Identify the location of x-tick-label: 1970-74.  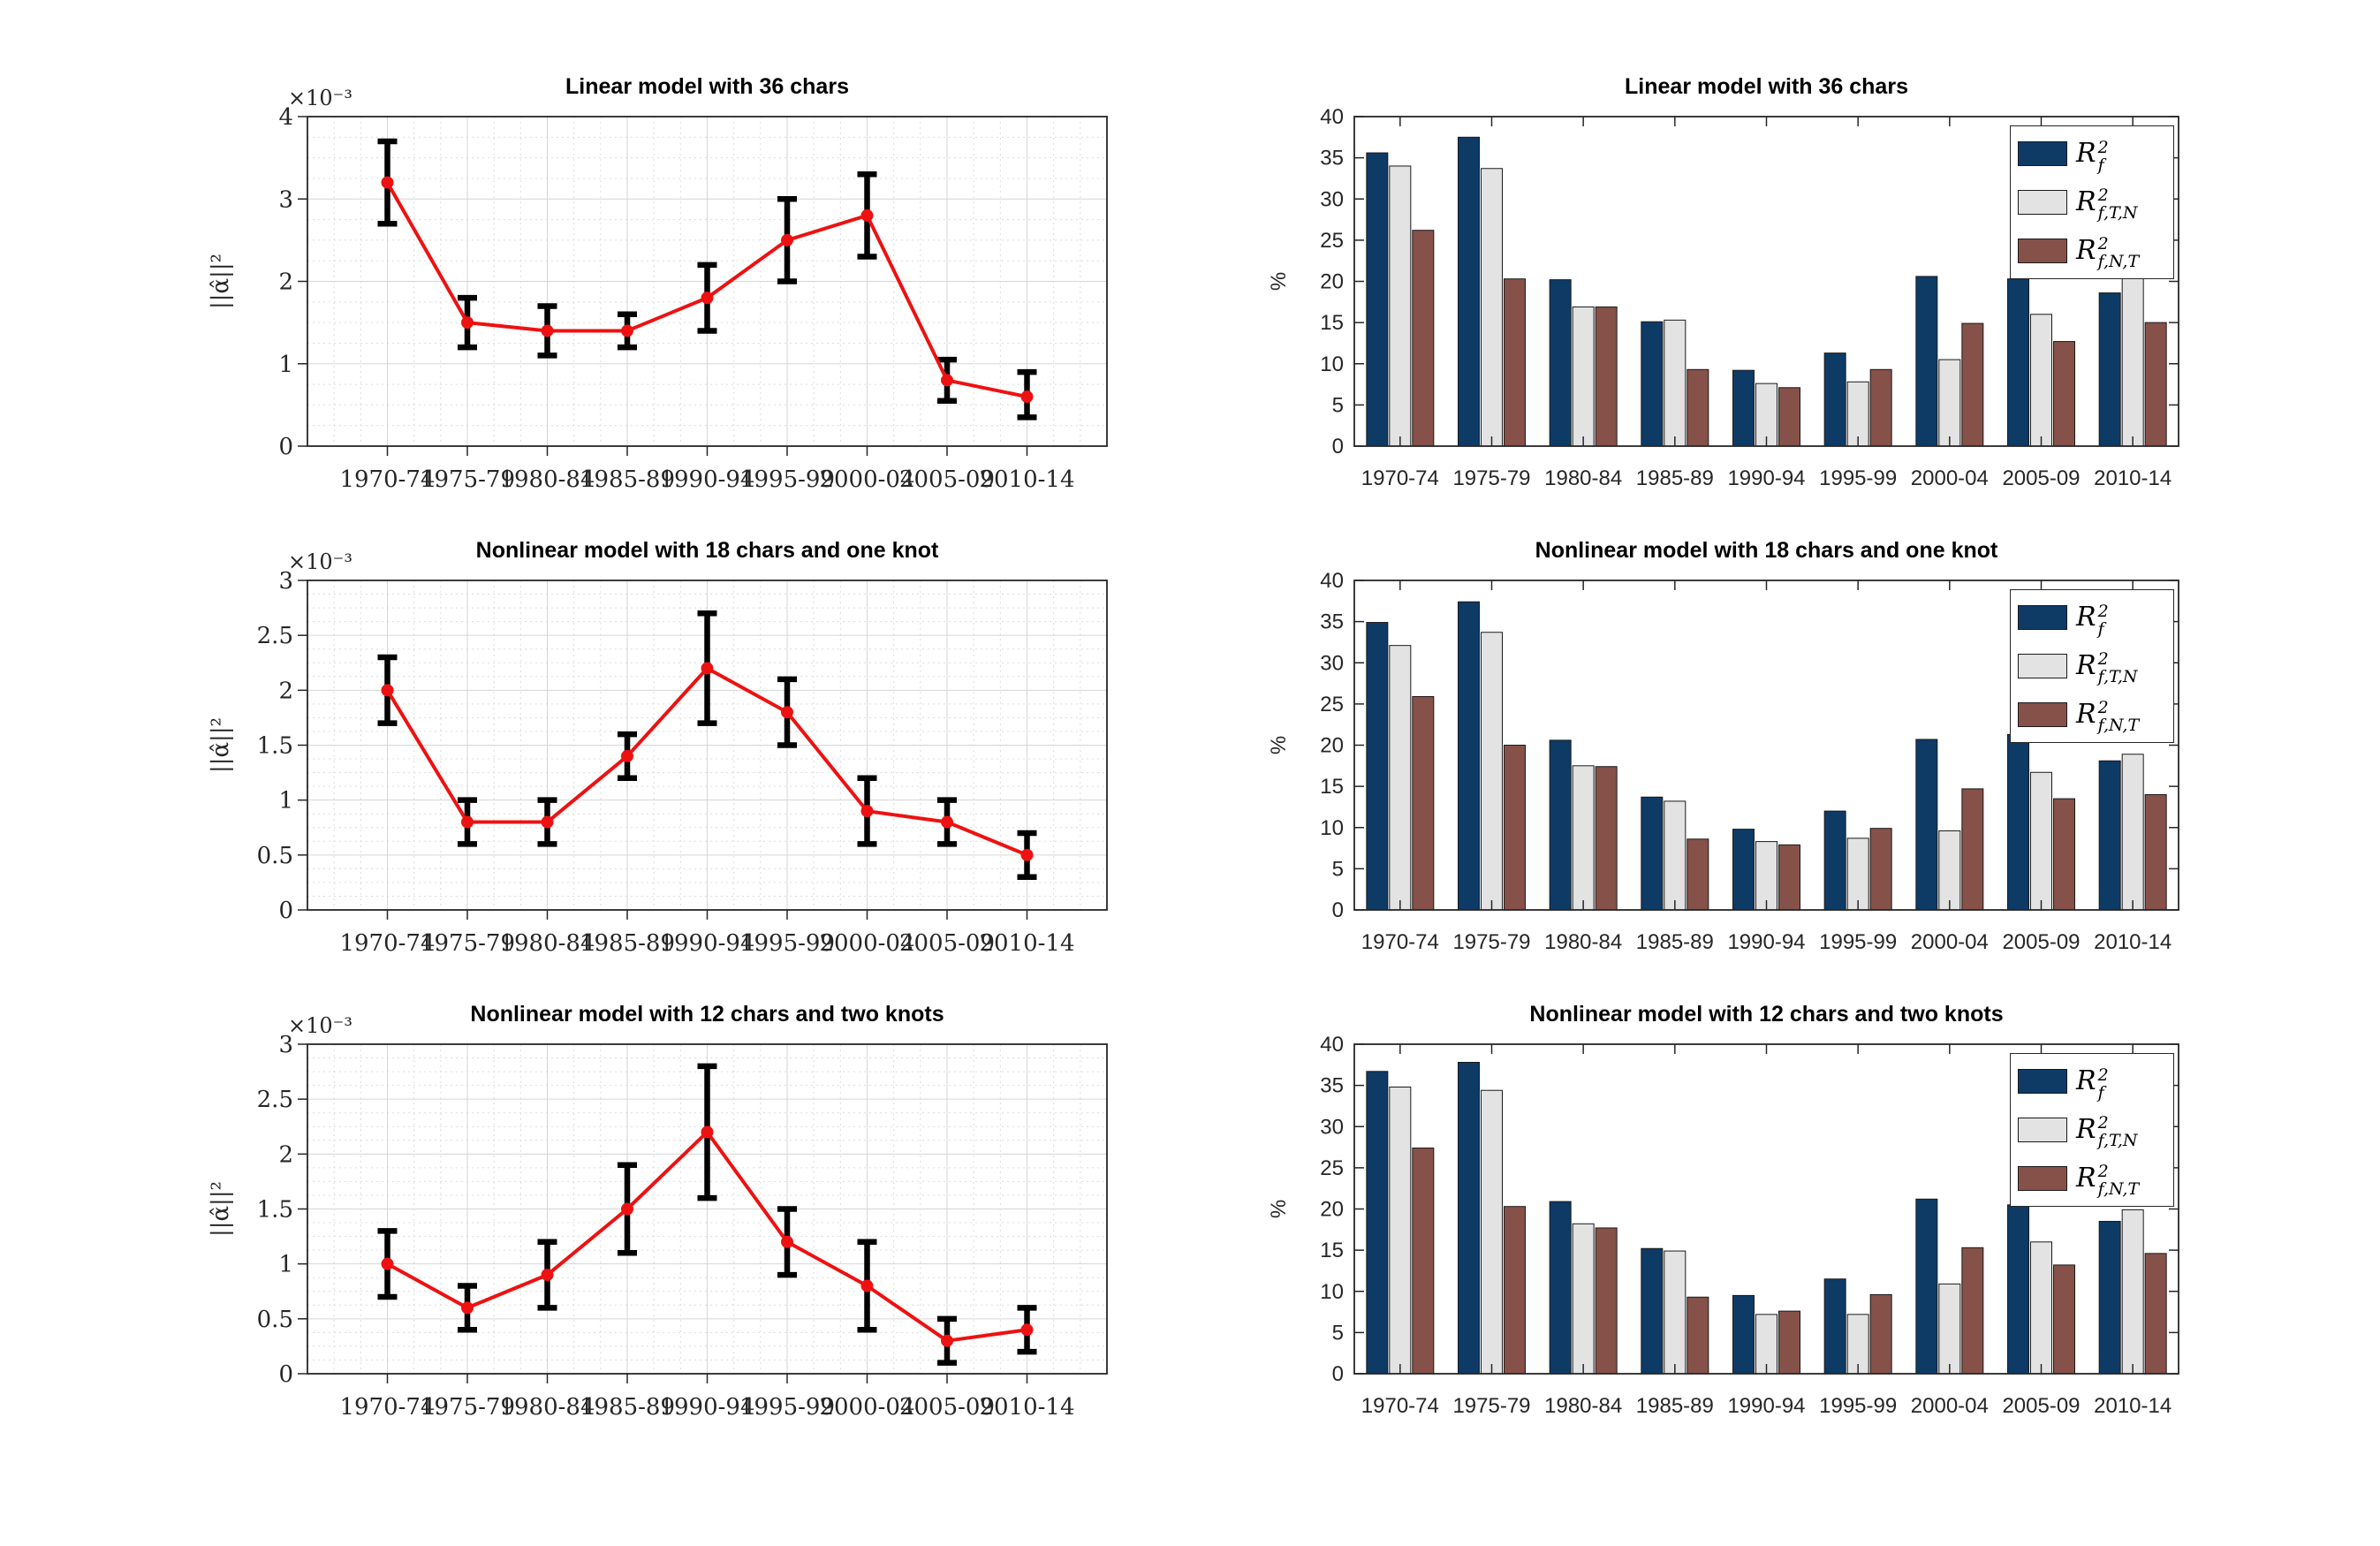
(1400, 478).